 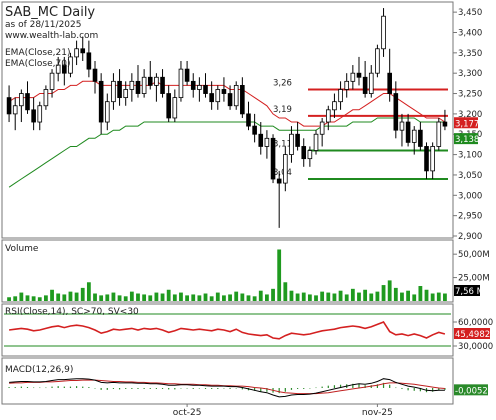 I want to click on volume-title: Volume, so click(x=22, y=249).